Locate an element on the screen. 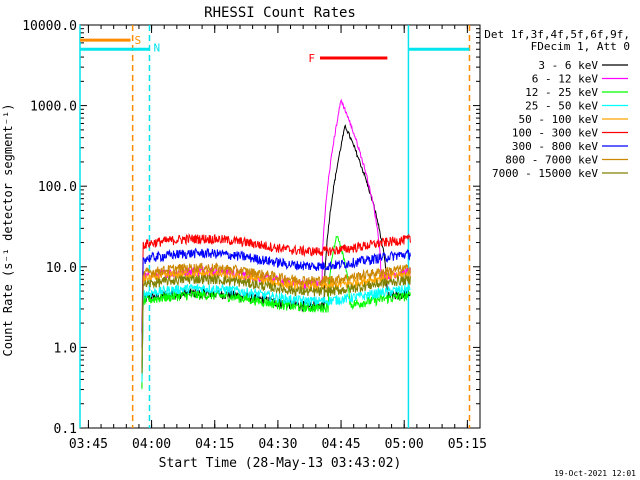  legend-label-2: 12 - 25 keV is located at coordinates (561, 92).